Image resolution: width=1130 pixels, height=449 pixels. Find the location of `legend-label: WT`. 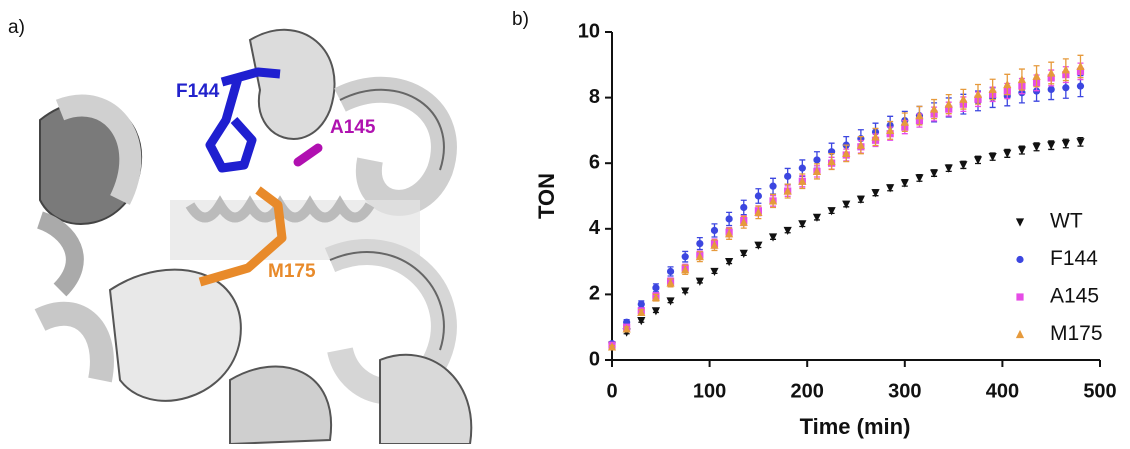

legend-label: WT is located at coordinates (1066, 221).